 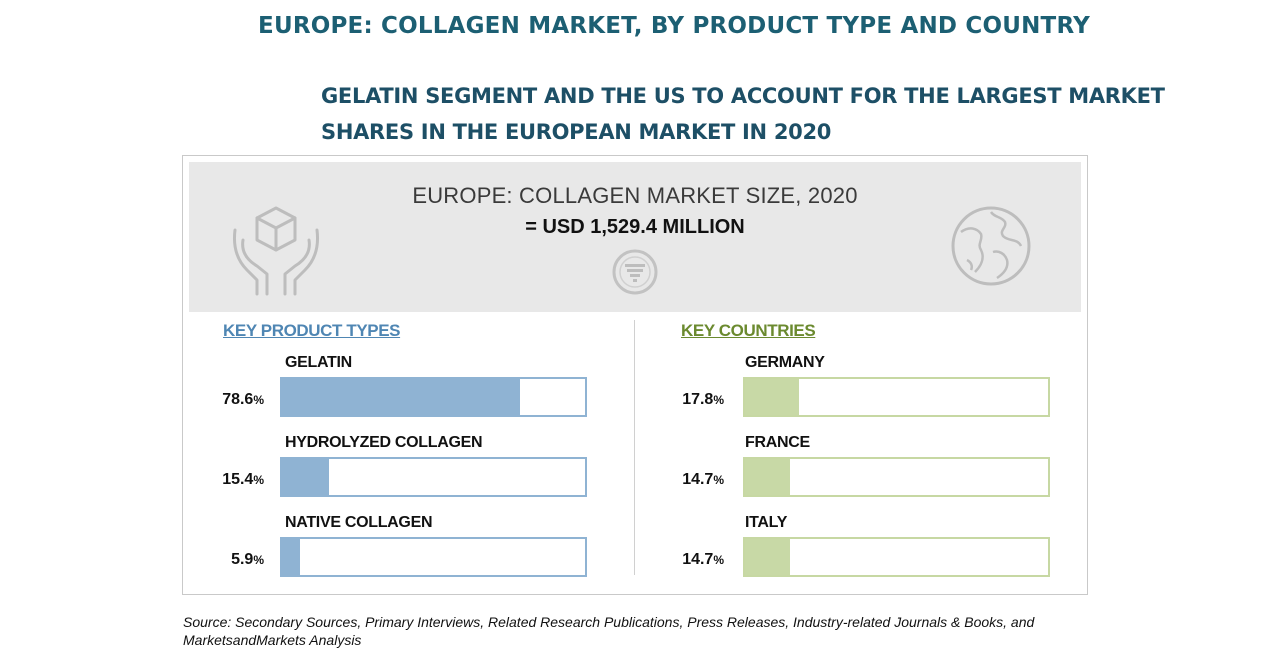 I want to click on product-value-number: 5.9, so click(x=242, y=559).